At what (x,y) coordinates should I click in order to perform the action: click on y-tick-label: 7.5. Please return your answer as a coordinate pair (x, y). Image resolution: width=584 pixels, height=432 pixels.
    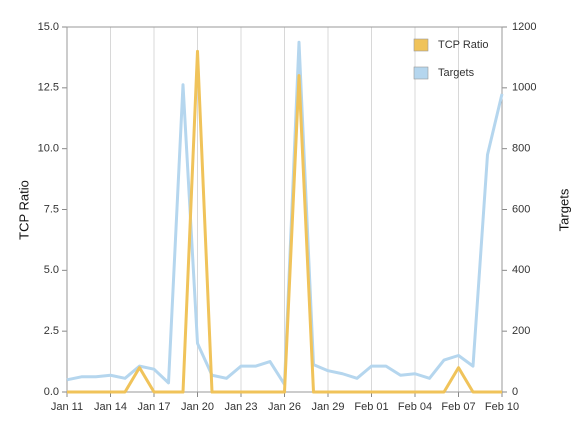
    Looking at the image, I should click on (51, 209).